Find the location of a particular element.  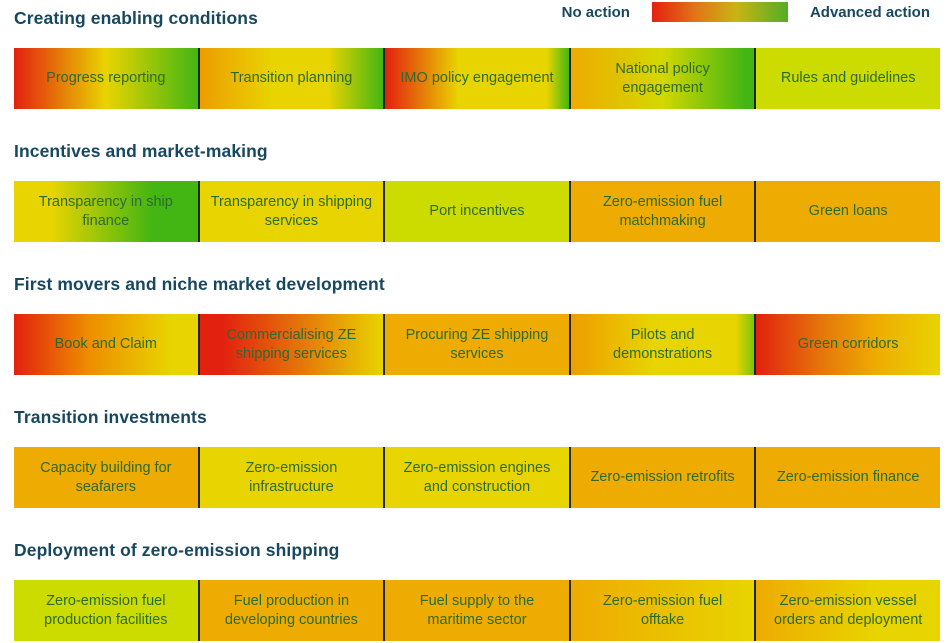

heatmap-cell: Commercialising ZE shipping services is located at coordinates (290, 344).